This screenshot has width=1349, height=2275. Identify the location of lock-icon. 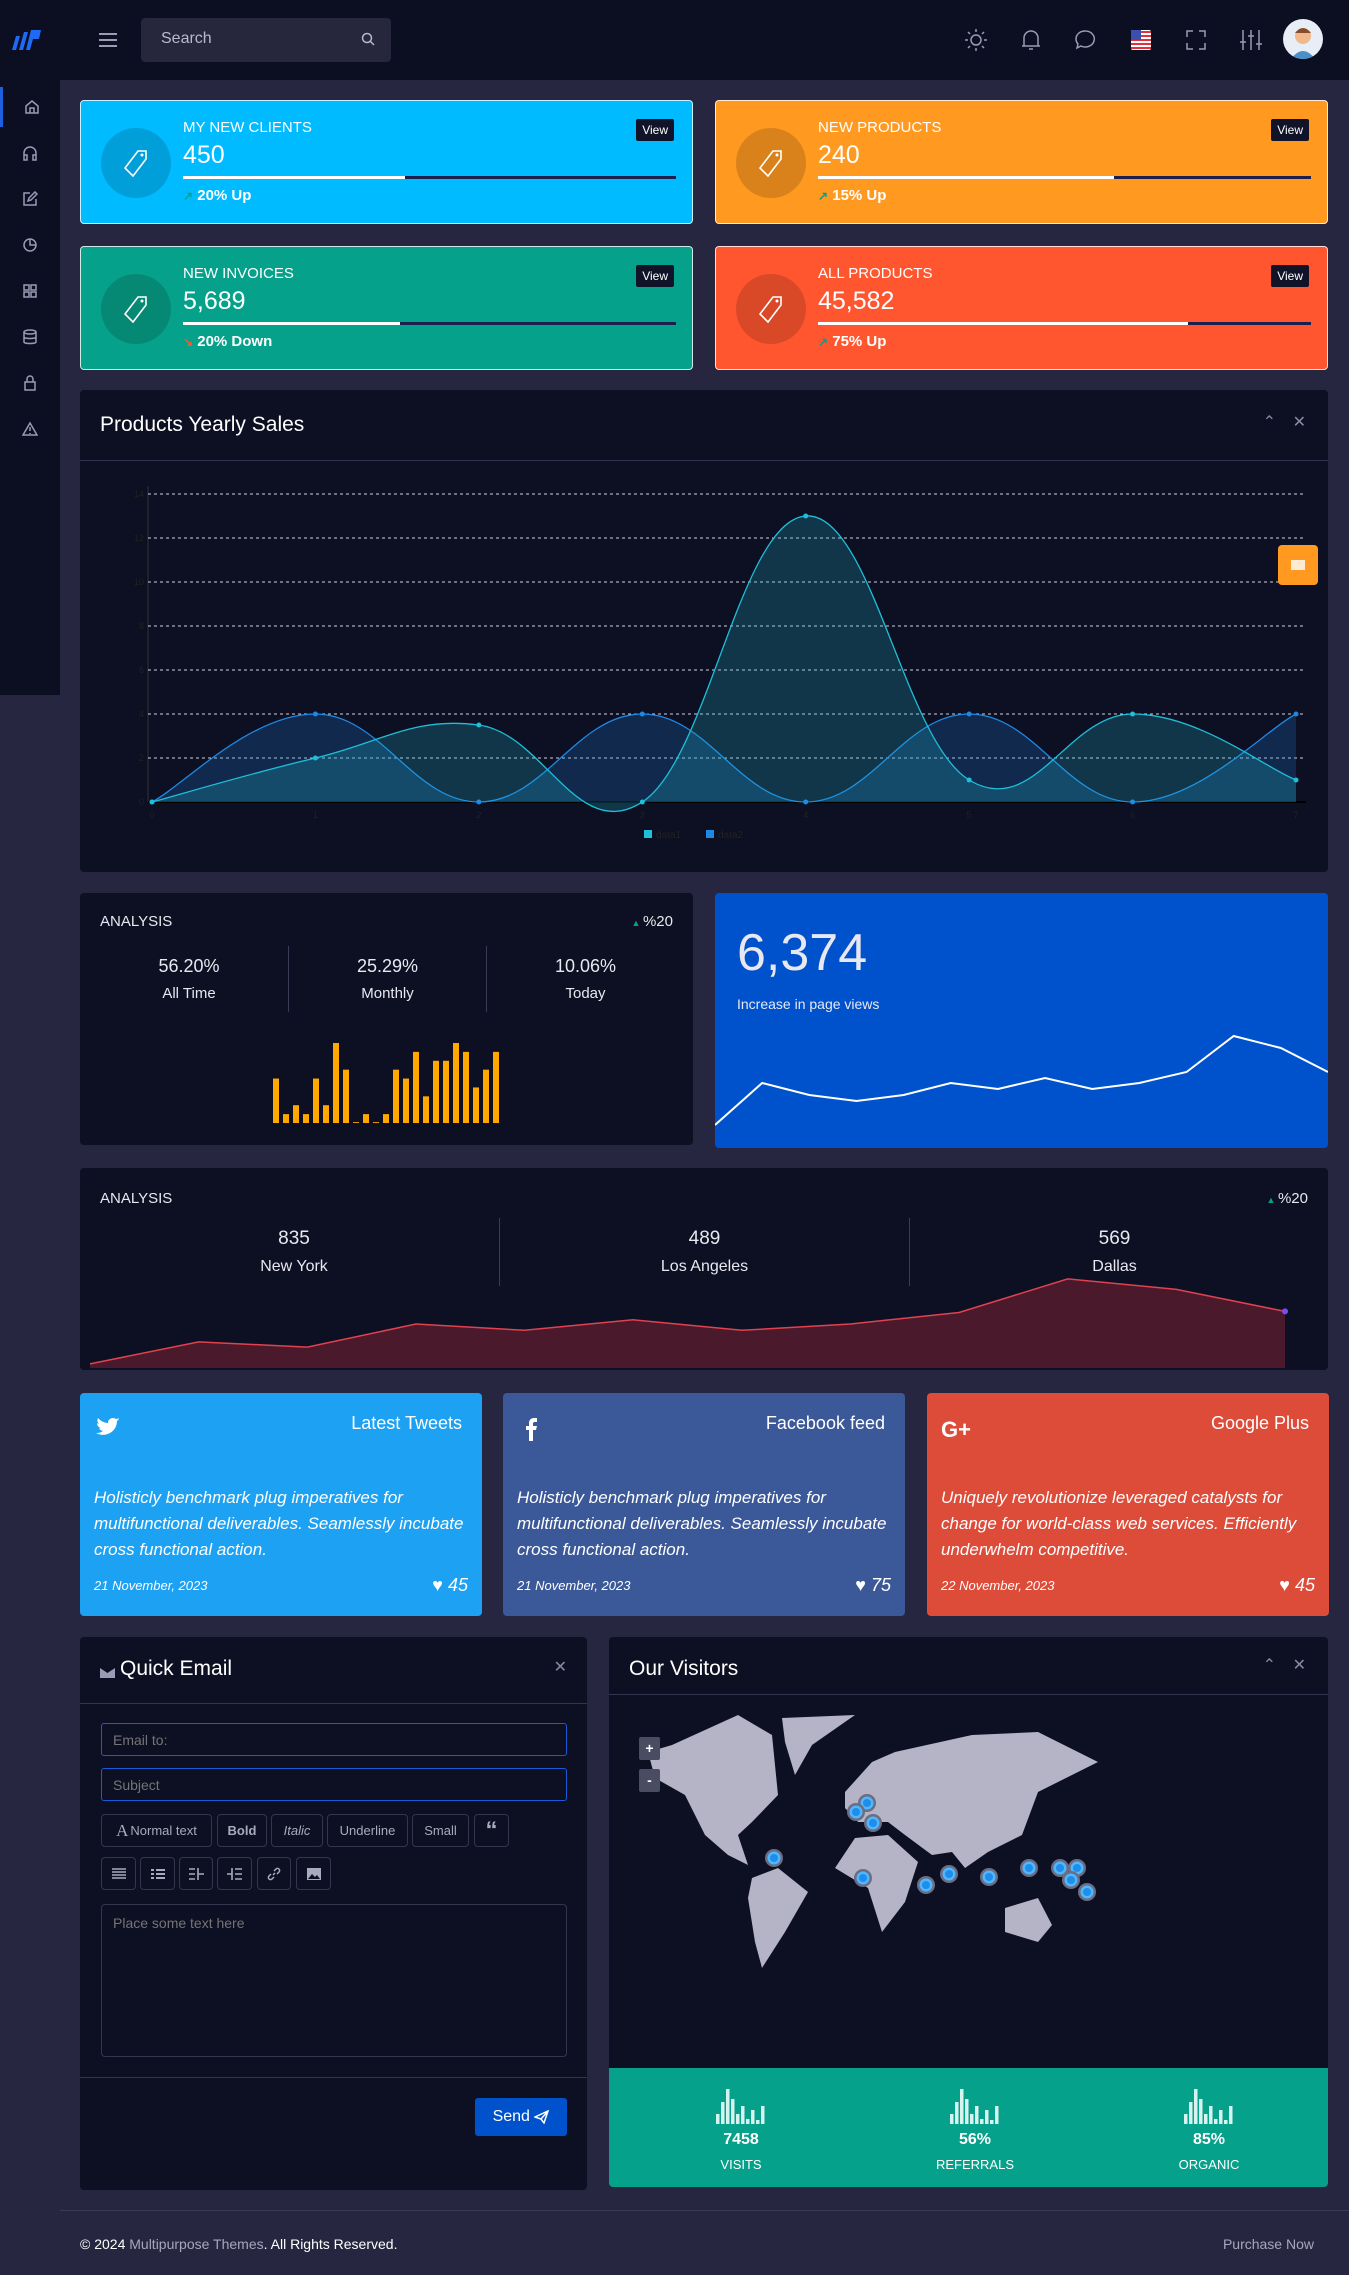
(30, 383).